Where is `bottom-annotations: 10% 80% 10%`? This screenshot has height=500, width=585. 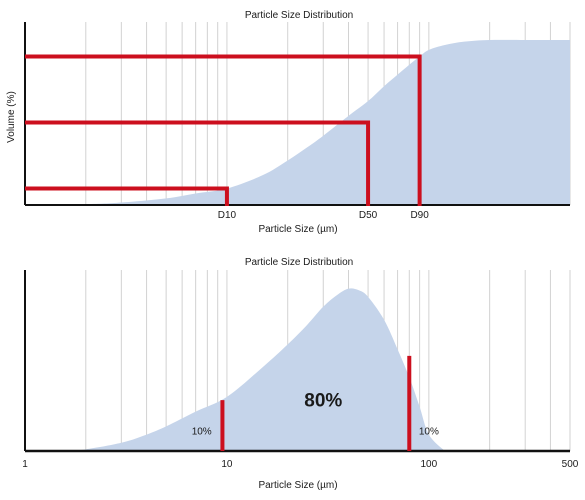
bottom-annotations: 10% 80% 10% is located at coordinates (315, 414).